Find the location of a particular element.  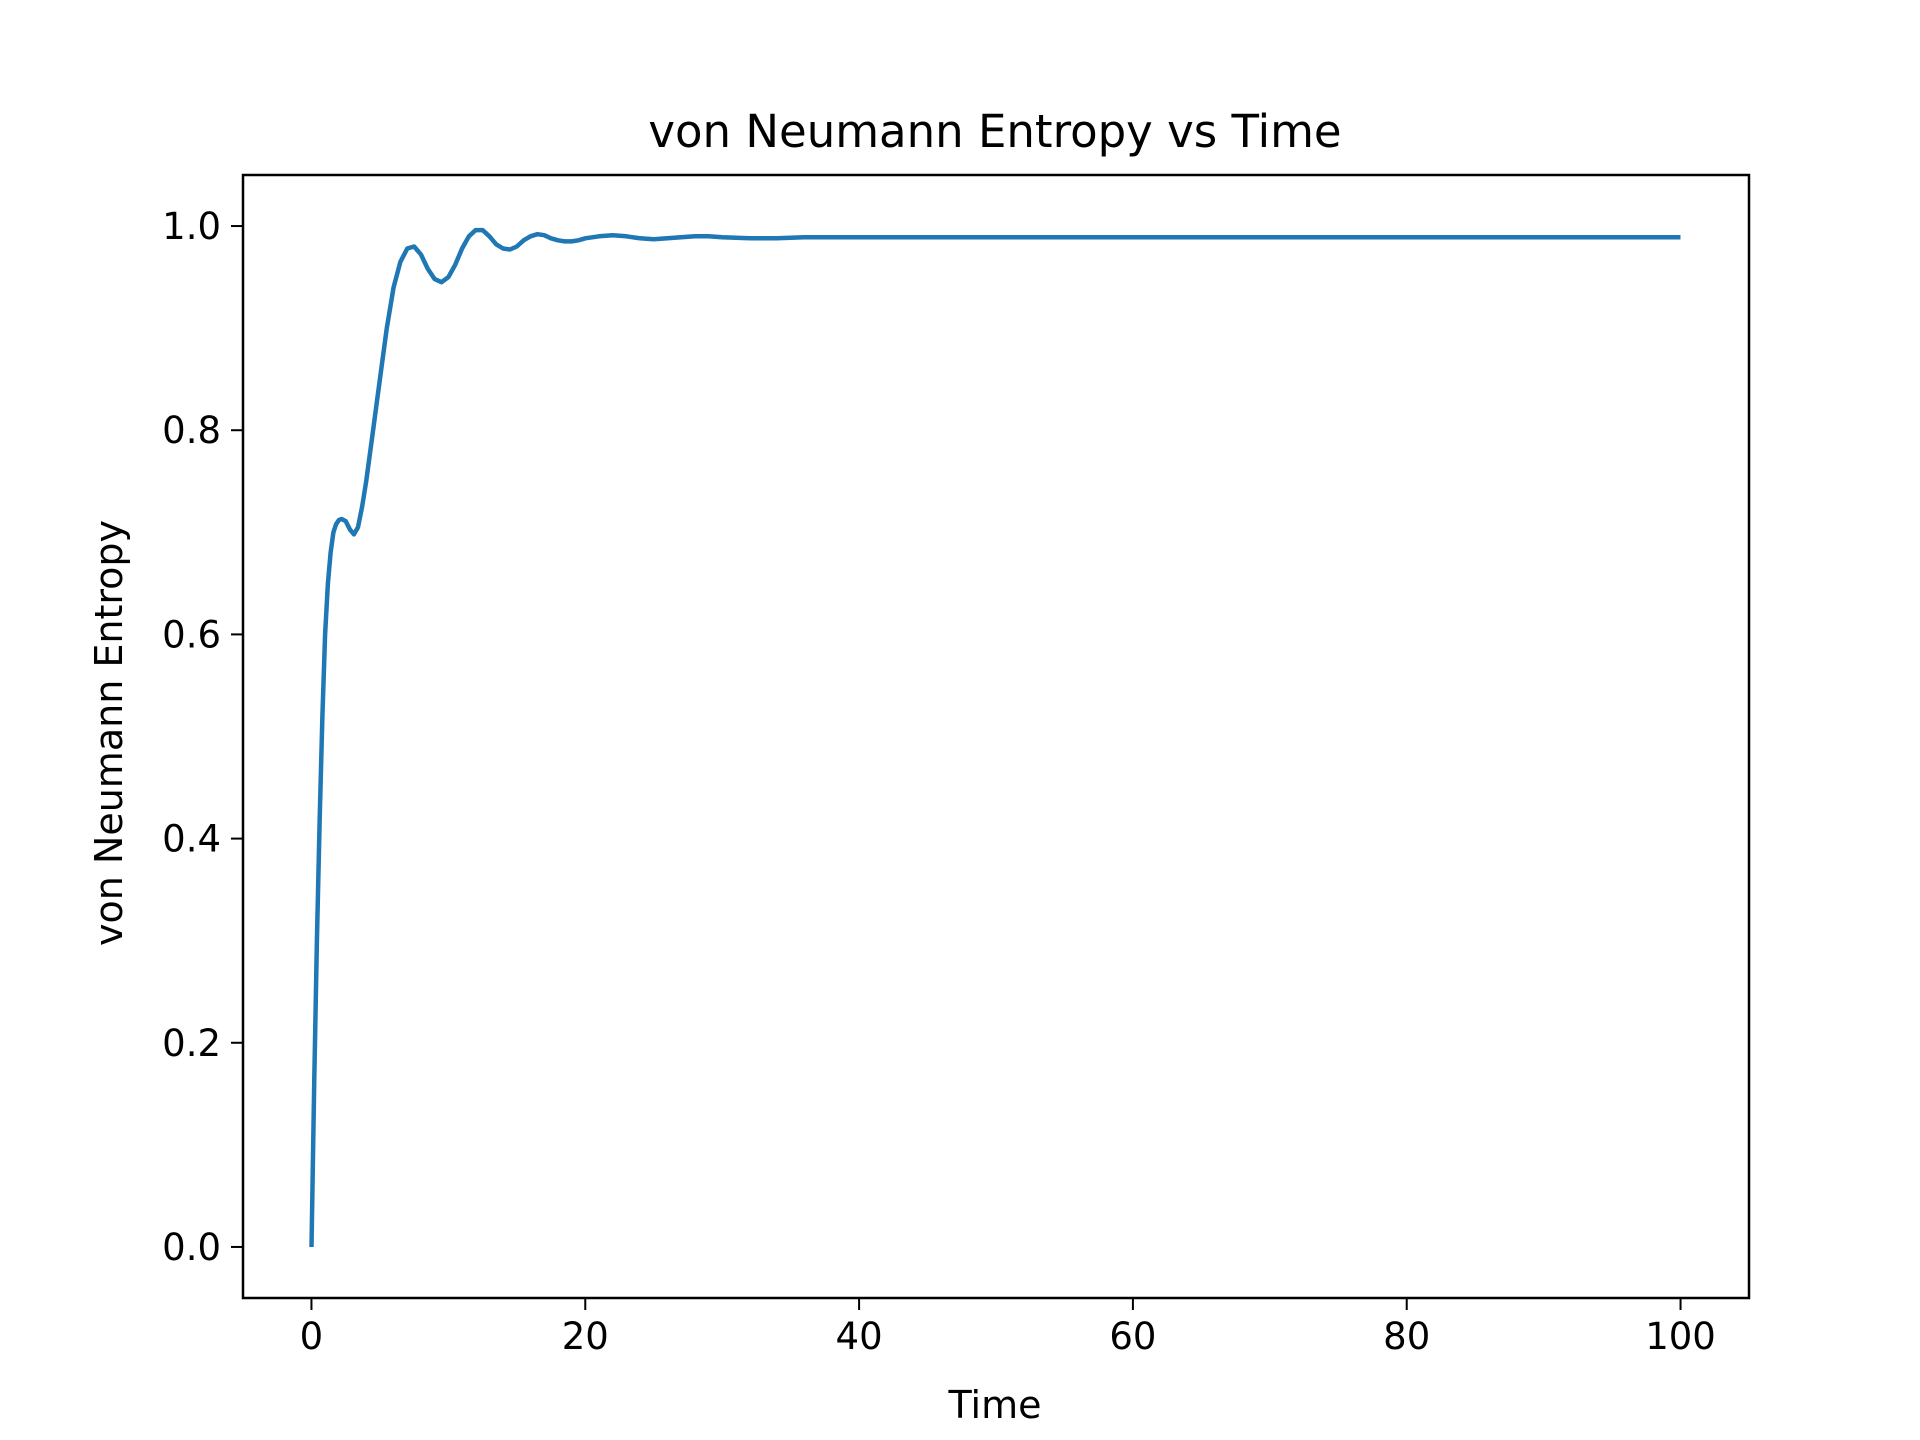

y-tick-label: 0.8 is located at coordinates (191, 430).